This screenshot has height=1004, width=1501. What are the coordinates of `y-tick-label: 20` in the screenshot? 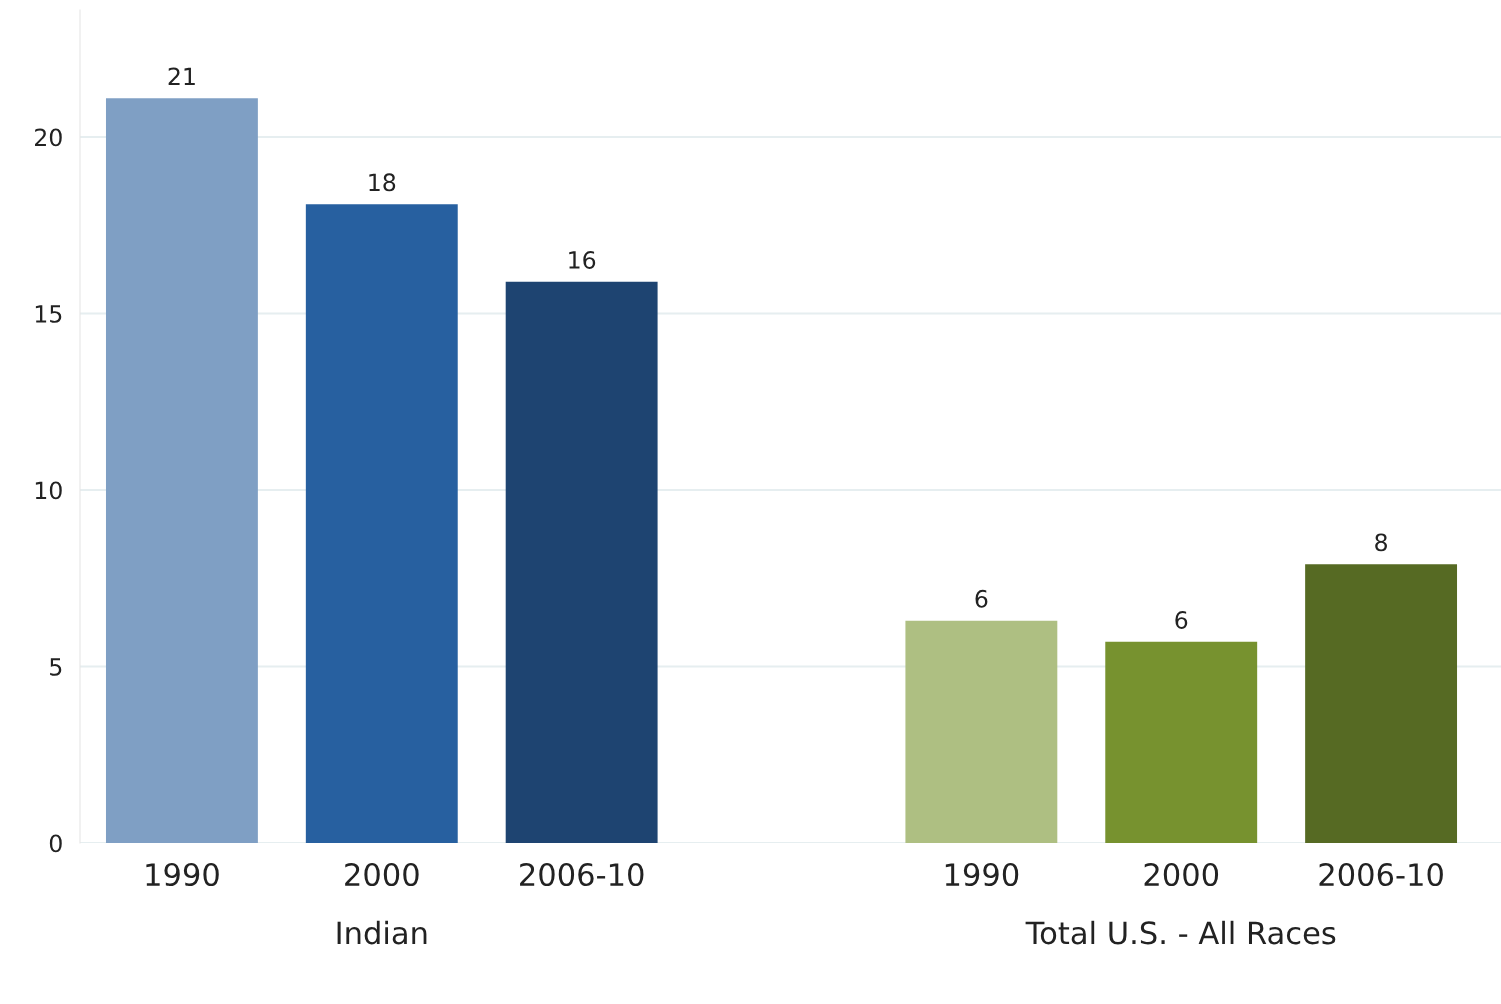 It's located at (48, 137).